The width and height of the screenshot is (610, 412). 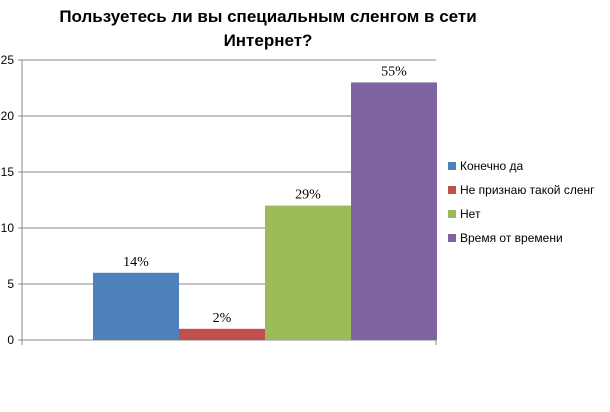 What do you see at coordinates (527, 190) in the screenshot?
I see `legend-label: Не признаю такой сленг` at bounding box center [527, 190].